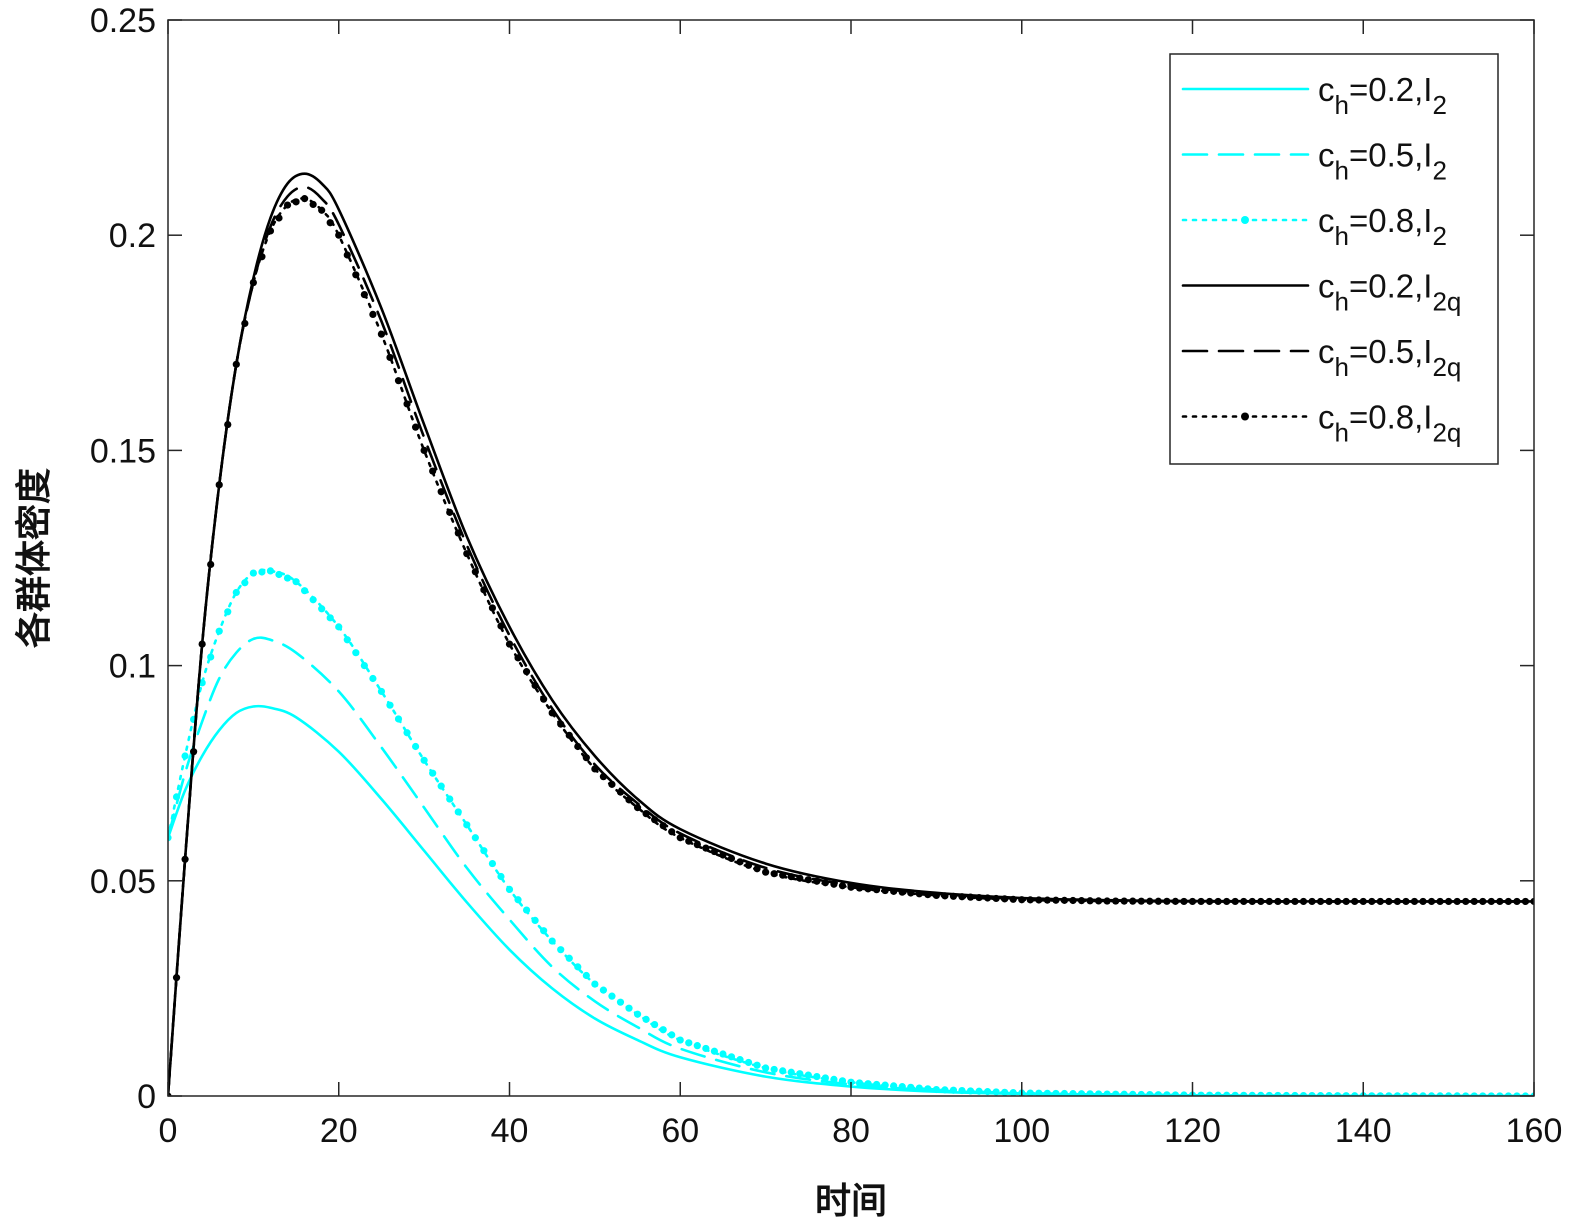  I want to click on legend-label-1: ch=0.2,I2, so click(1382, 95).